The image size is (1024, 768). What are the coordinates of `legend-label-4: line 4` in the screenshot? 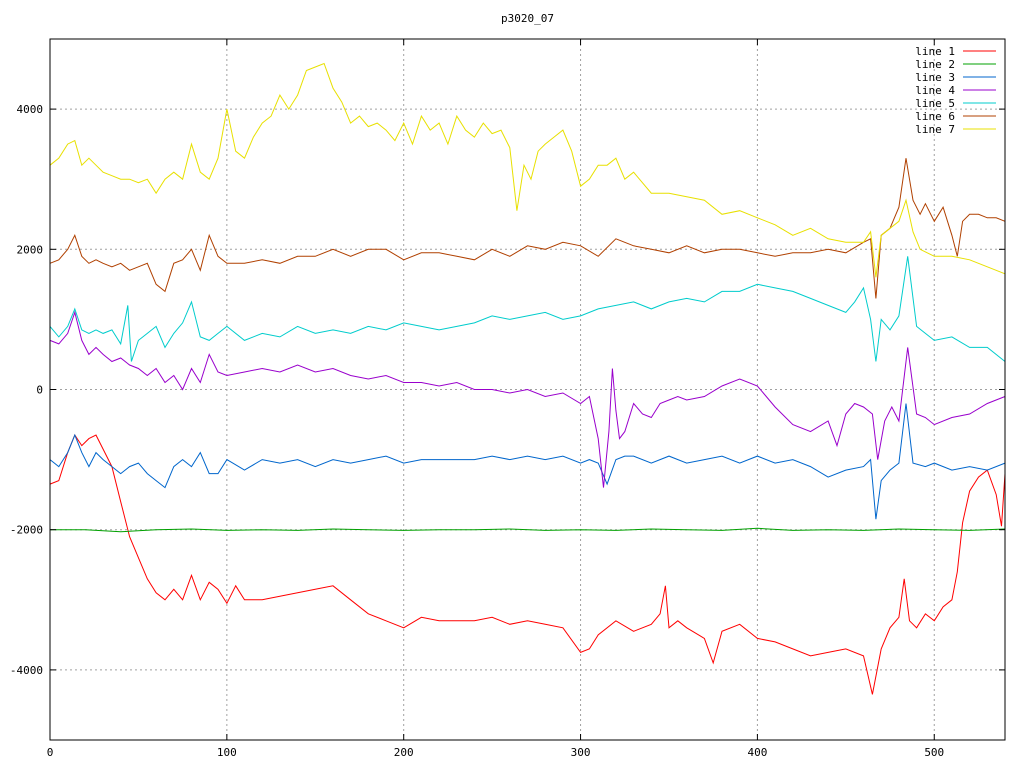 It's located at (935, 90).